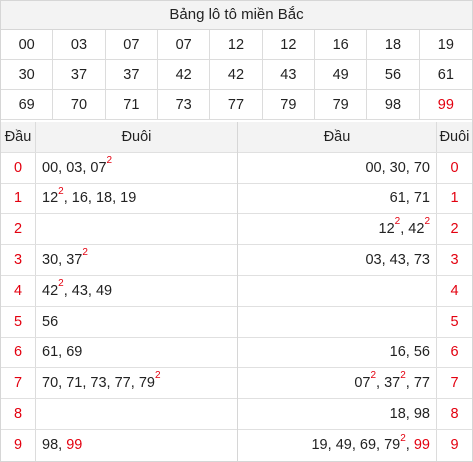  I want to click on tail-list: 70, 71, 73, 77, 792, so click(136, 383).